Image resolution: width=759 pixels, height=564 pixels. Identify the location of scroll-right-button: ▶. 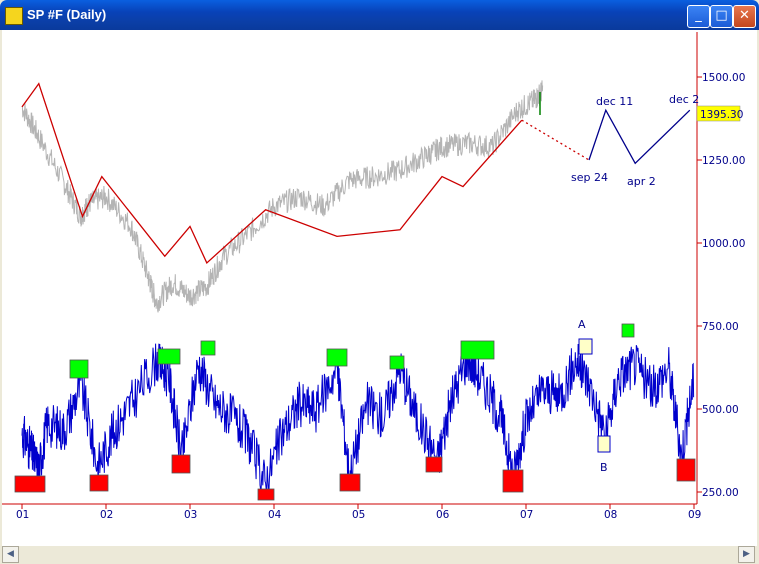
(746, 554).